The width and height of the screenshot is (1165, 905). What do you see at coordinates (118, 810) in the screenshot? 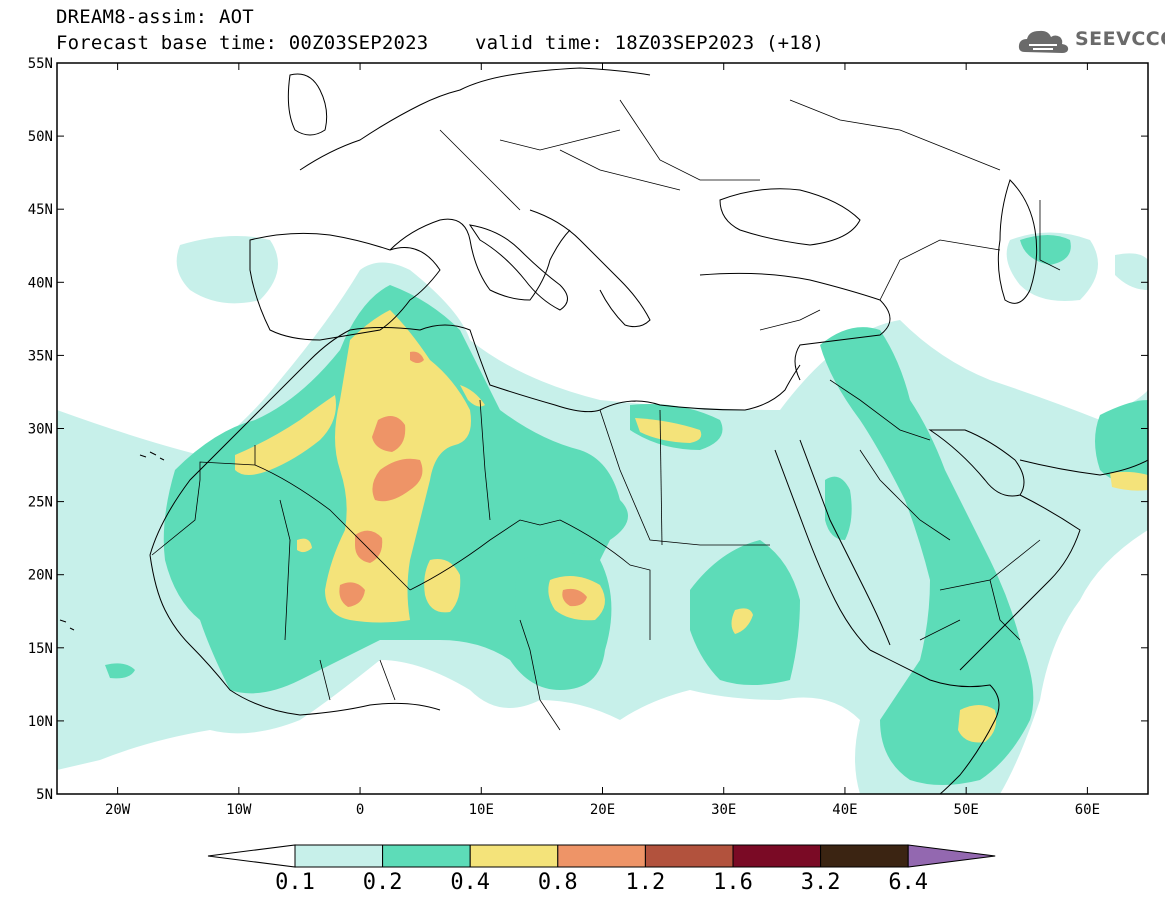
I see `lon-tick-label: 20W` at bounding box center [118, 810].